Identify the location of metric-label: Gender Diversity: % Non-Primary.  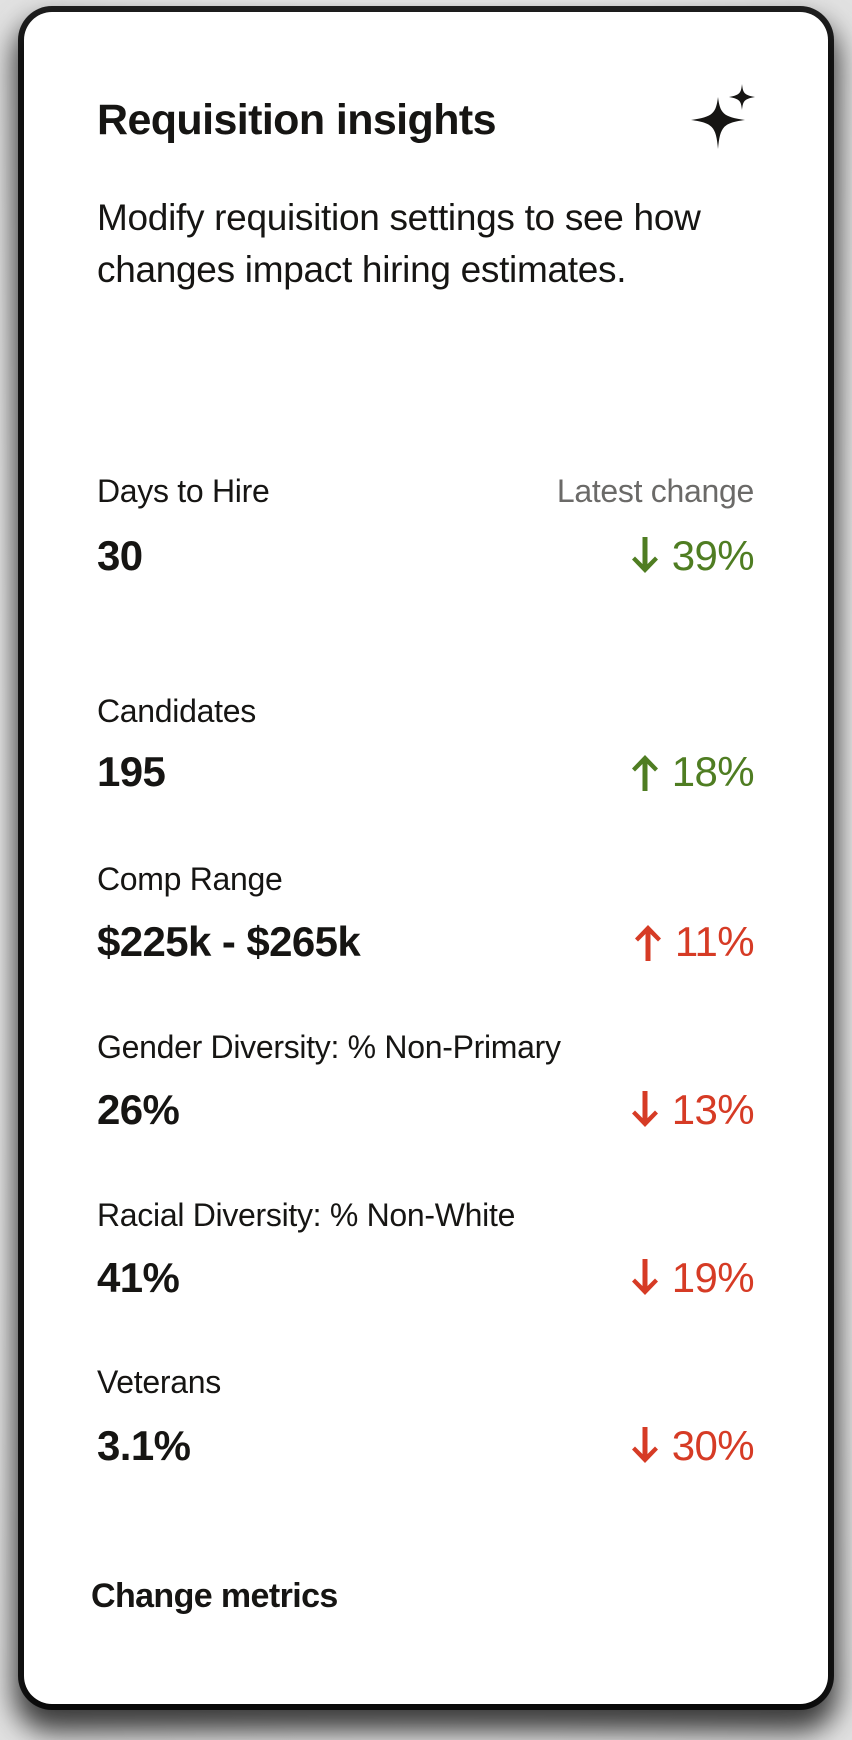
(329, 1047).